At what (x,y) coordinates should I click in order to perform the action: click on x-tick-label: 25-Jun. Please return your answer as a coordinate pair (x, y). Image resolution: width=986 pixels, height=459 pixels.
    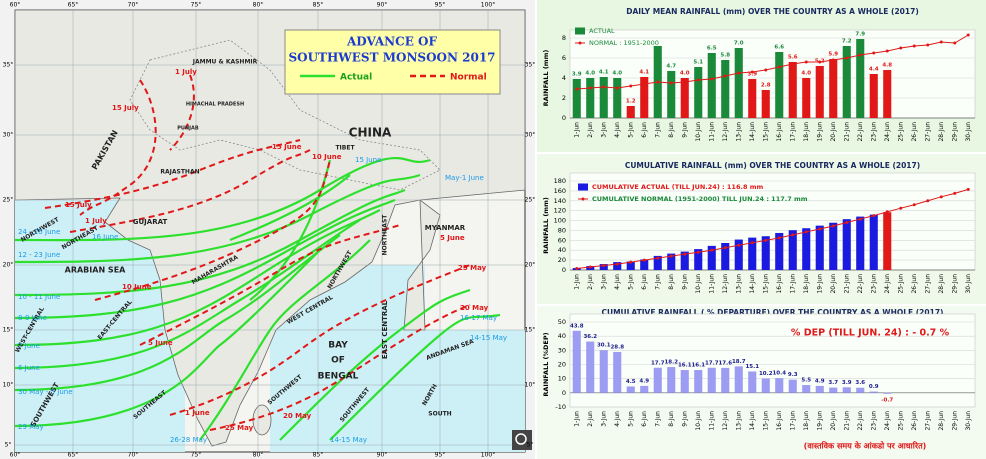
    Looking at the image, I should click on (900, 132).